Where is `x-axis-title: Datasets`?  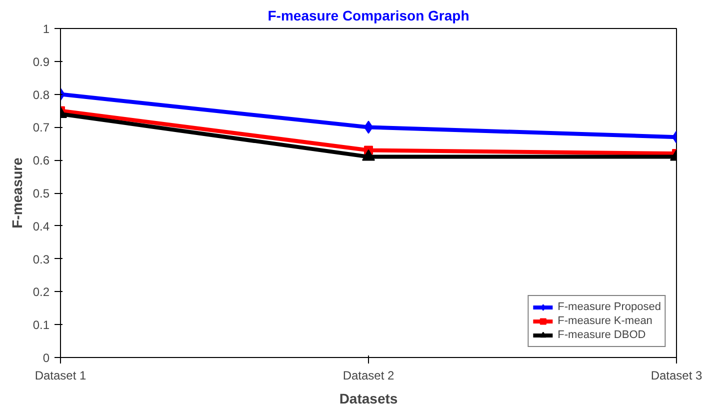 x-axis-title: Datasets is located at coordinates (368, 398).